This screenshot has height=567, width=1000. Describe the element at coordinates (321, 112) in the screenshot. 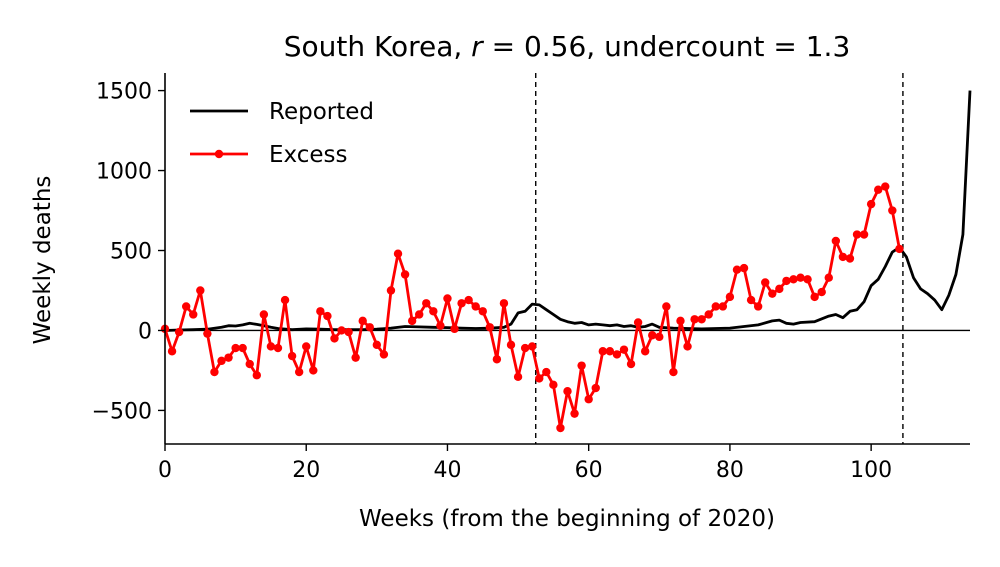

I see `legend-reported-label: Reported` at that location.